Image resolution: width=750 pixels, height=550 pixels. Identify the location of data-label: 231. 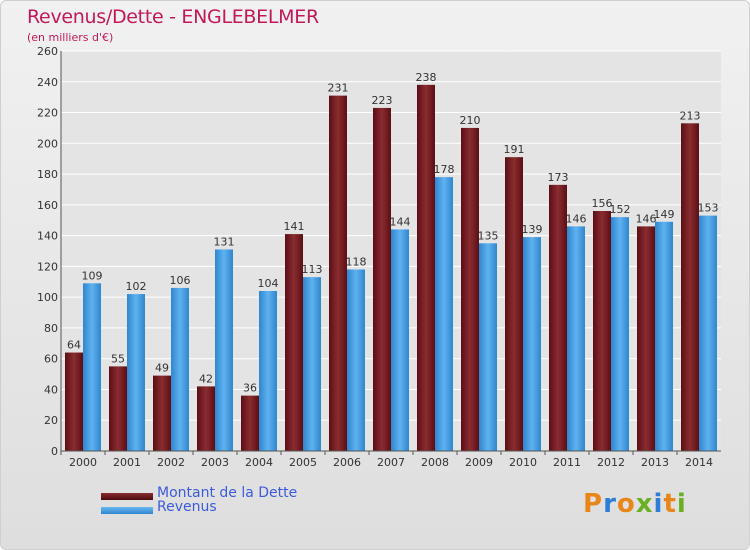
(338, 88).